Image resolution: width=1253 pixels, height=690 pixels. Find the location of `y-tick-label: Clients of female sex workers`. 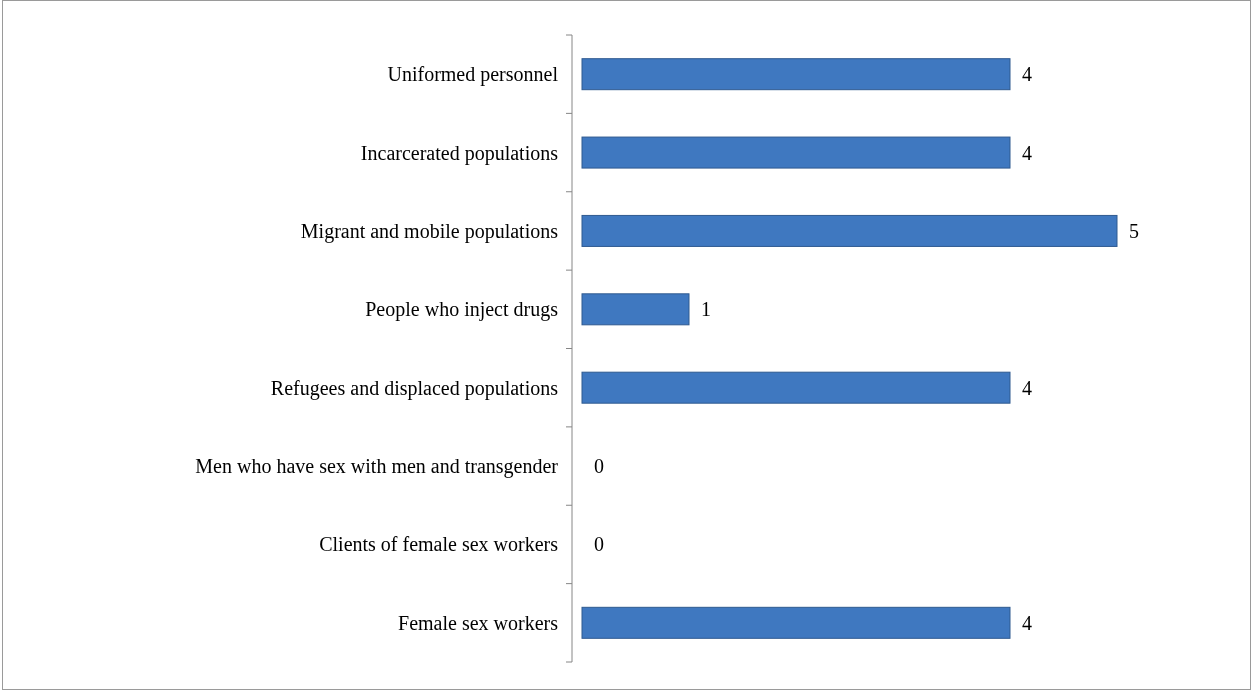

y-tick-label: Clients of female sex workers is located at coordinates (439, 544).